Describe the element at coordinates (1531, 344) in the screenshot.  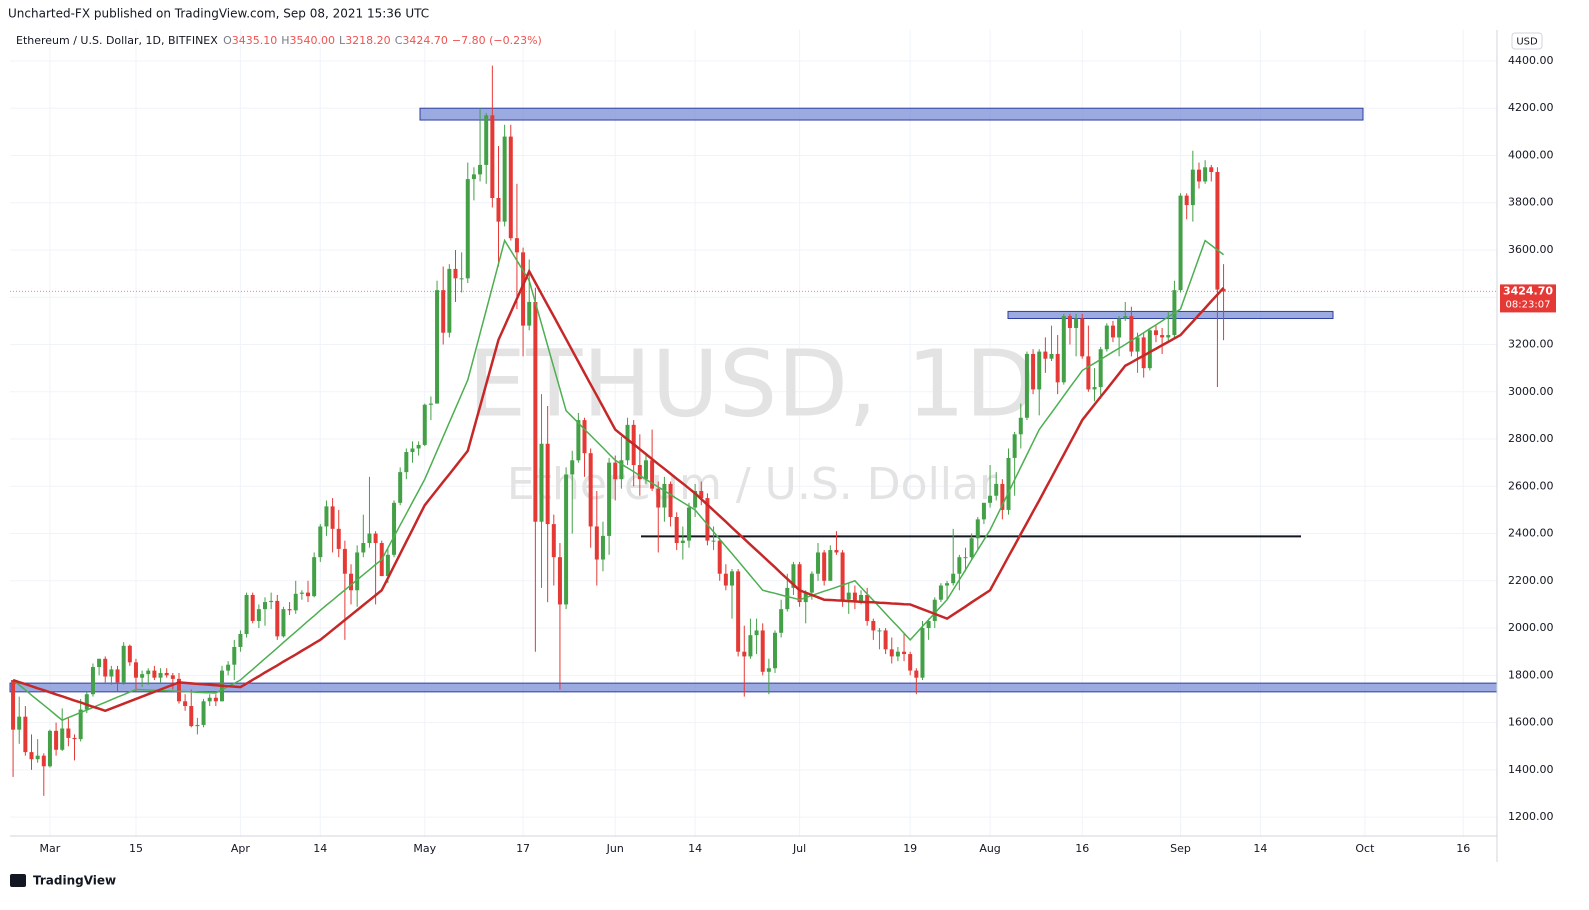
I see `y-tick-label: 3200.00` at that location.